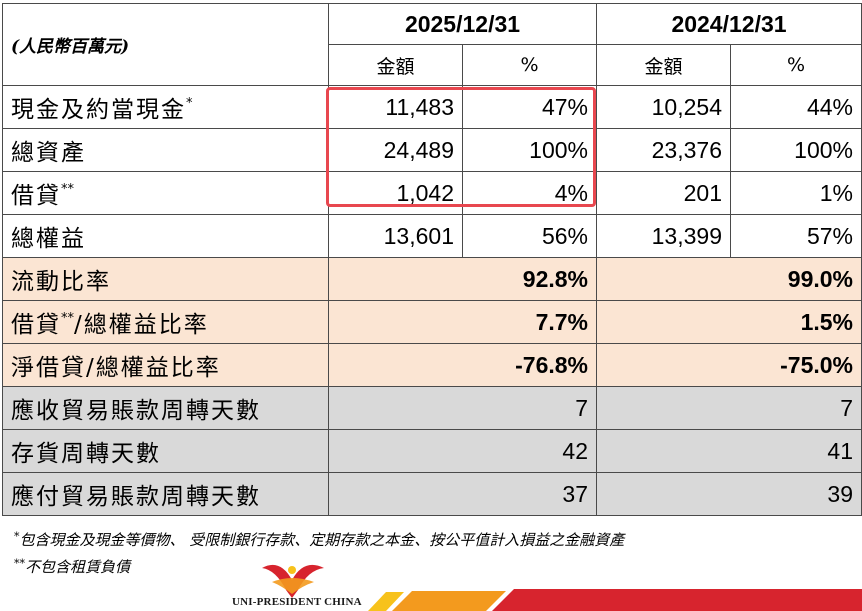  Describe the element at coordinates (729, 408) in the screenshot. I see `days-value-2024: 7` at that location.